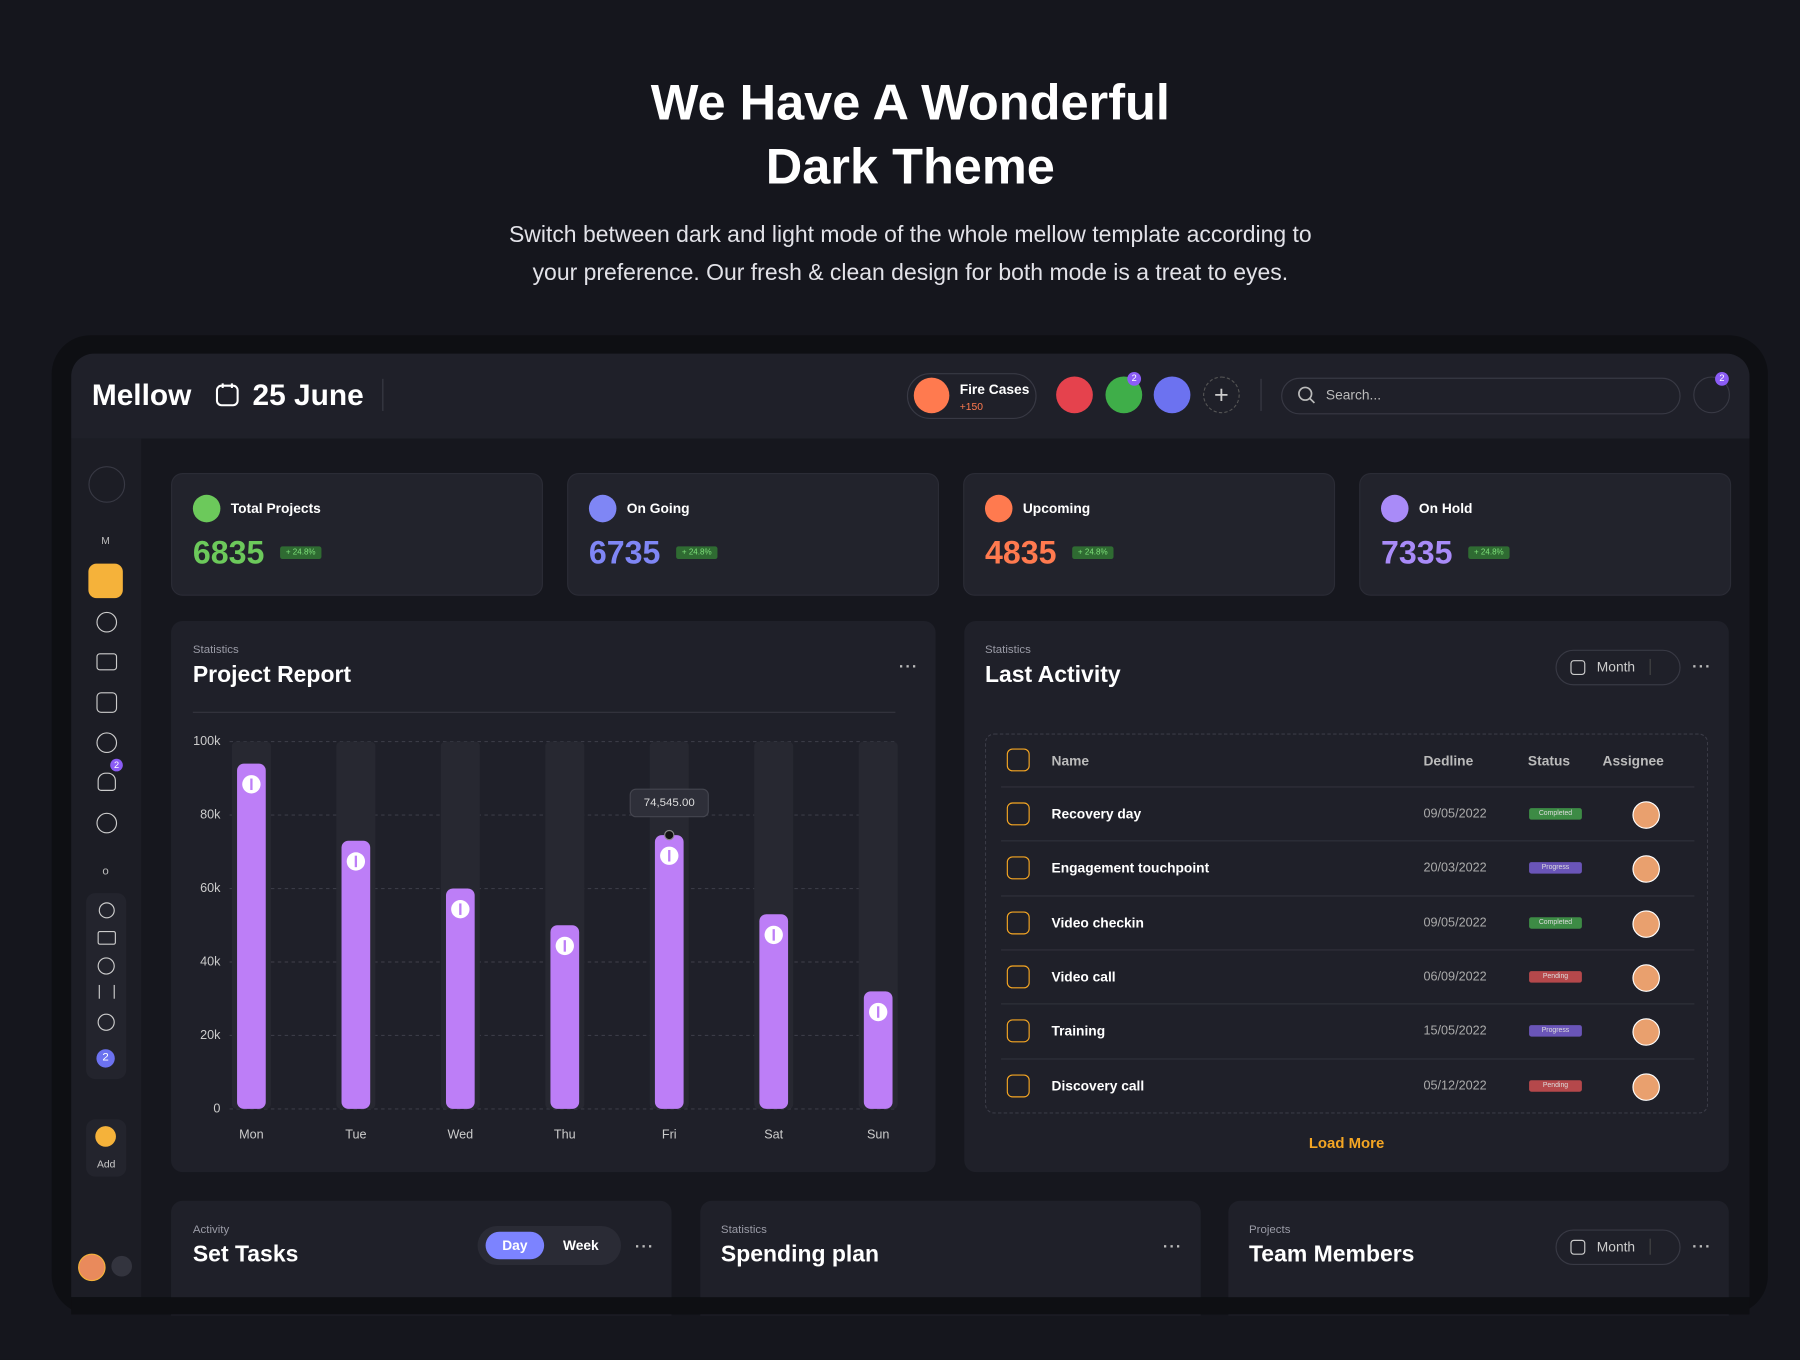 The width and height of the screenshot is (1800, 1360). I want to click on user-avatar, so click(92, 1267).